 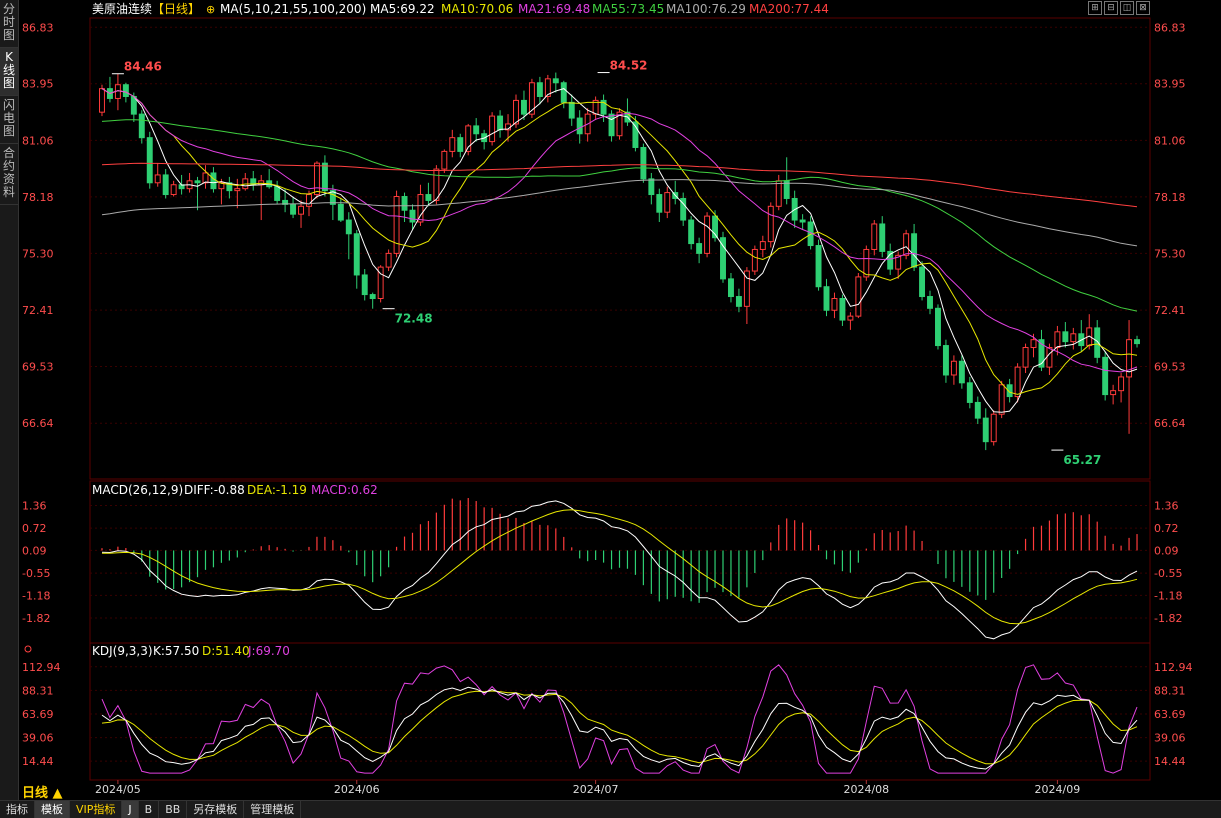 I want to click on x-tick-label: 2024/08, so click(x=866, y=789).